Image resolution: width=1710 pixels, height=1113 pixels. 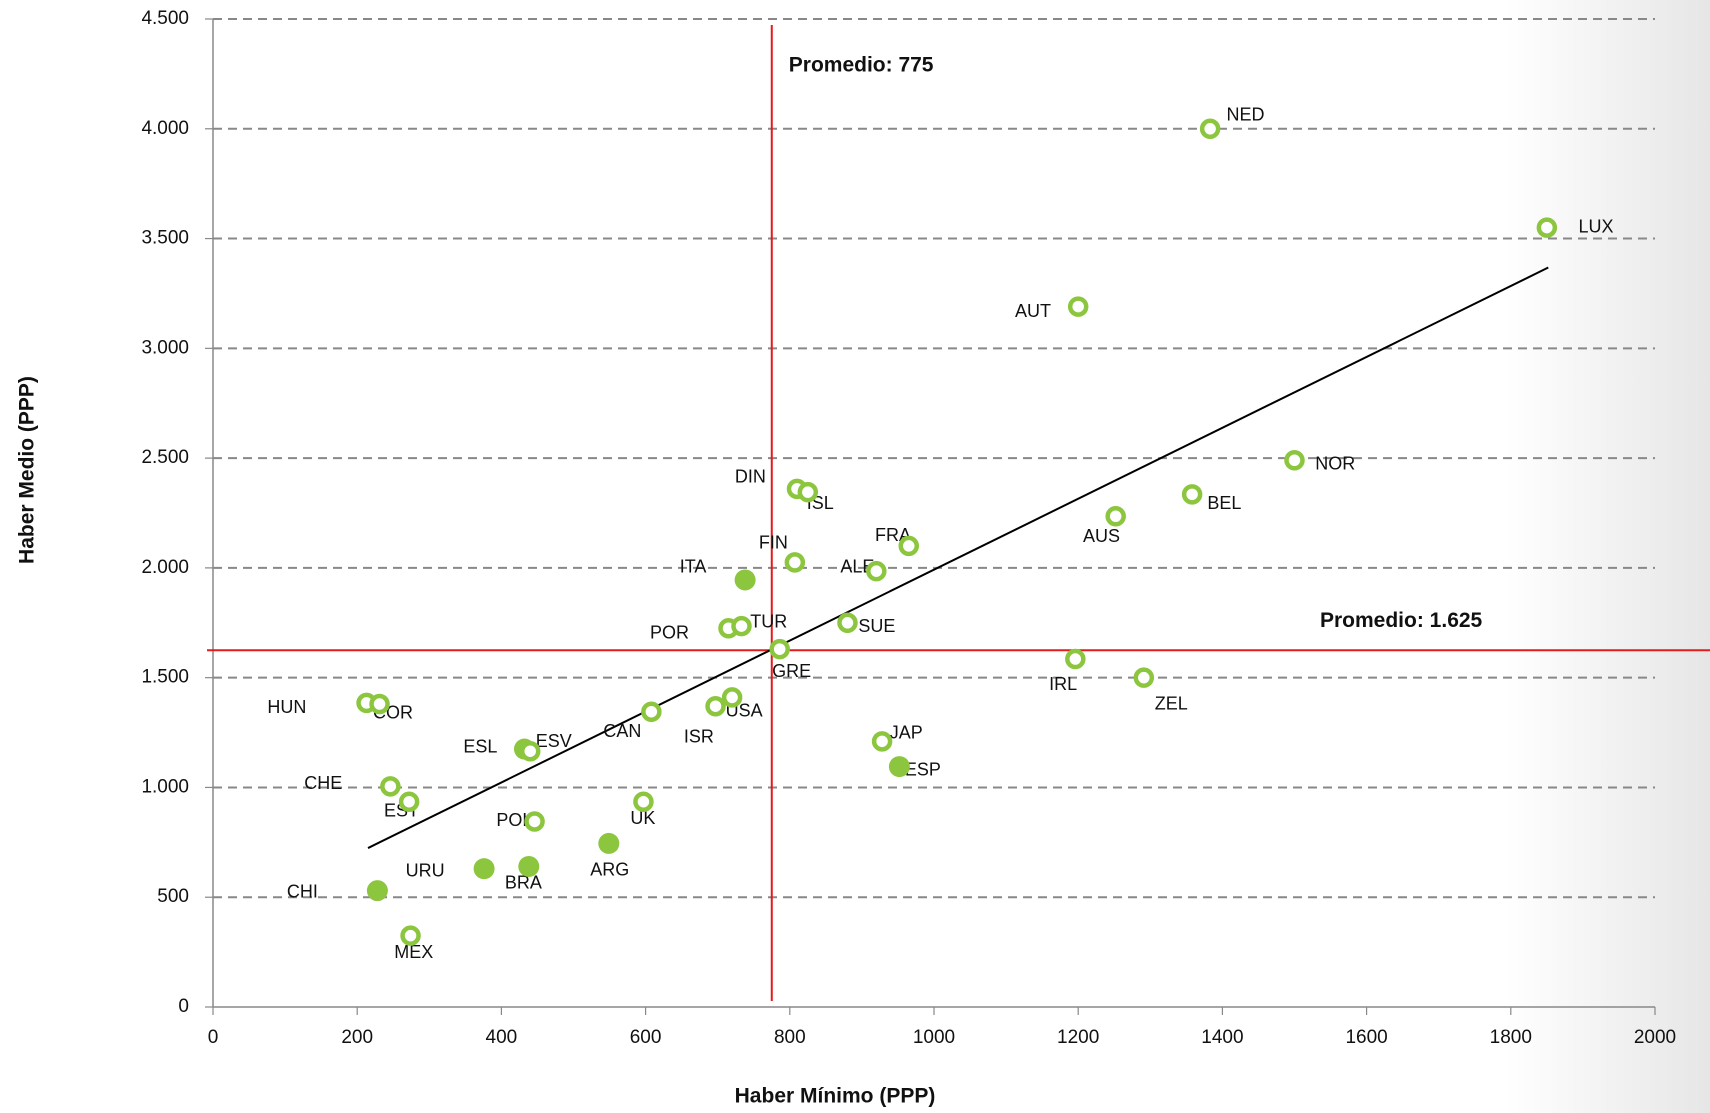 What do you see at coordinates (165, 128) in the screenshot?
I see `y-tick-label: 4.000` at bounding box center [165, 128].